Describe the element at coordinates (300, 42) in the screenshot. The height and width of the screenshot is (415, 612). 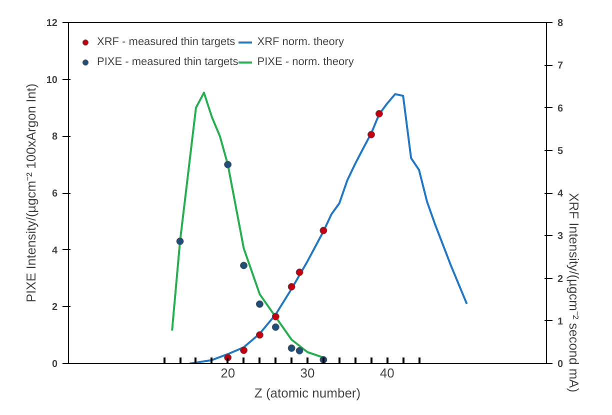
I see `legend-label: XRF norm. theory` at that location.